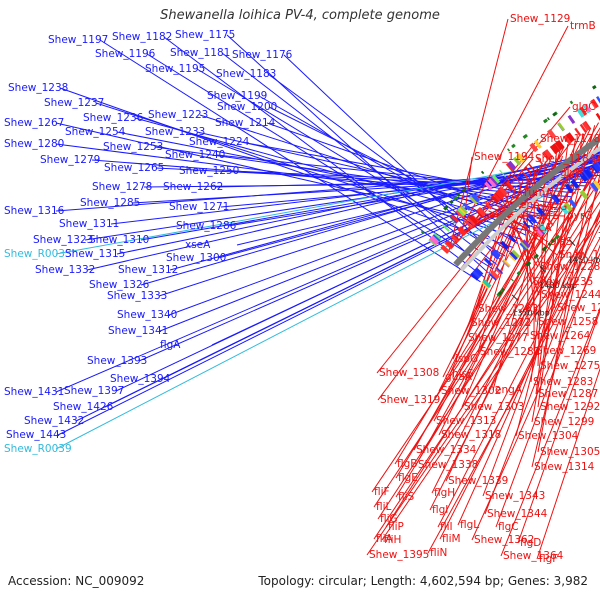 Image resolution: width=600 pixels, height=600 pixels. What do you see at coordinates (561, 242) in the screenshot?
I see `right-gene-label: alaS` at bounding box center [561, 242].